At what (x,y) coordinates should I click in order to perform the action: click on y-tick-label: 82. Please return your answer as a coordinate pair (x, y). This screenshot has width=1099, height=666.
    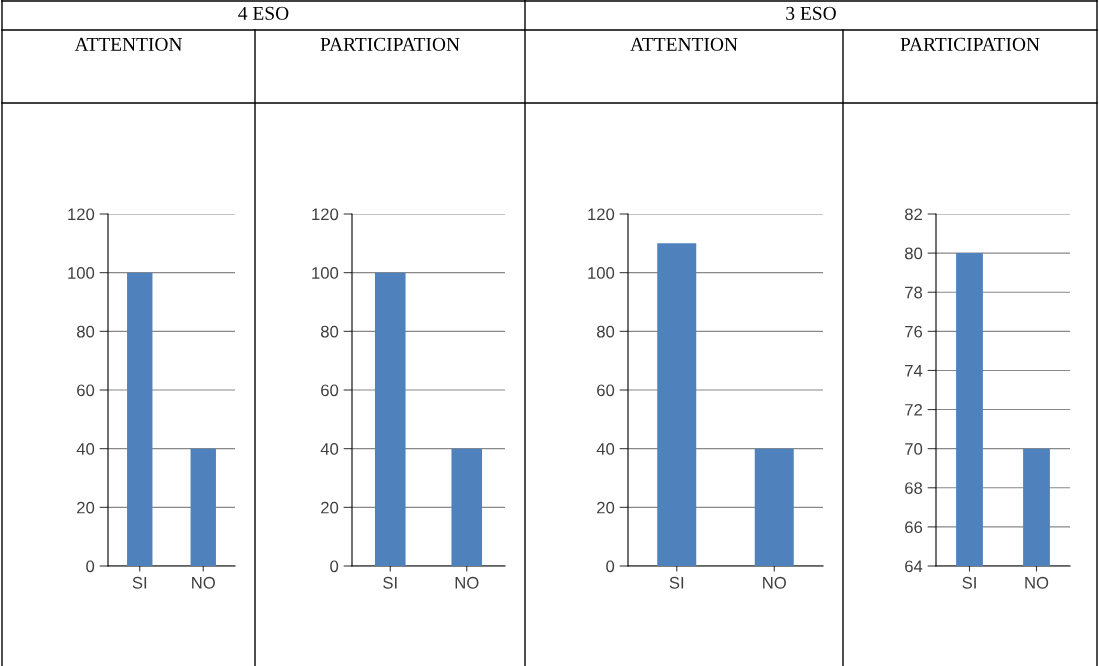
    Looking at the image, I should click on (913, 214).